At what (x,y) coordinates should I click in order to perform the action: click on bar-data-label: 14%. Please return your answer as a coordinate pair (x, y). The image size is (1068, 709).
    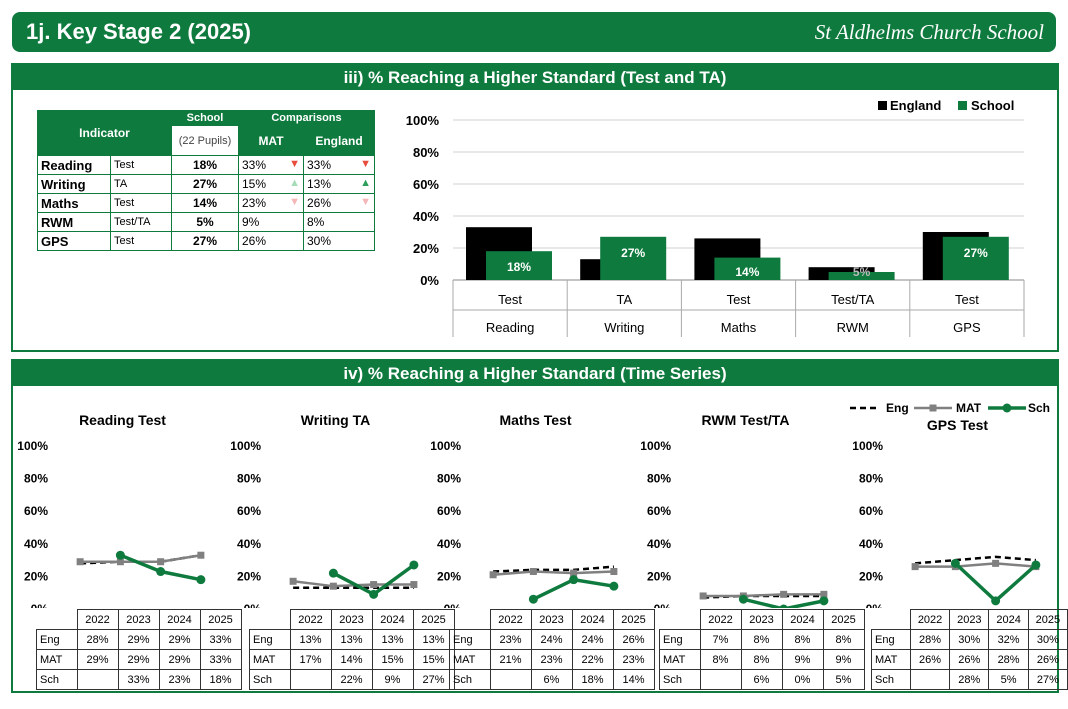
    Looking at the image, I should click on (747, 272).